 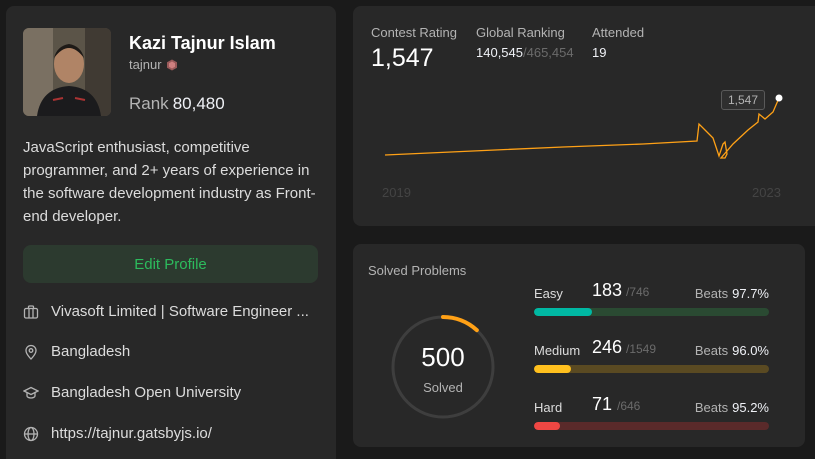 I want to click on easy-beats-value: 97.7%, so click(x=750, y=293).